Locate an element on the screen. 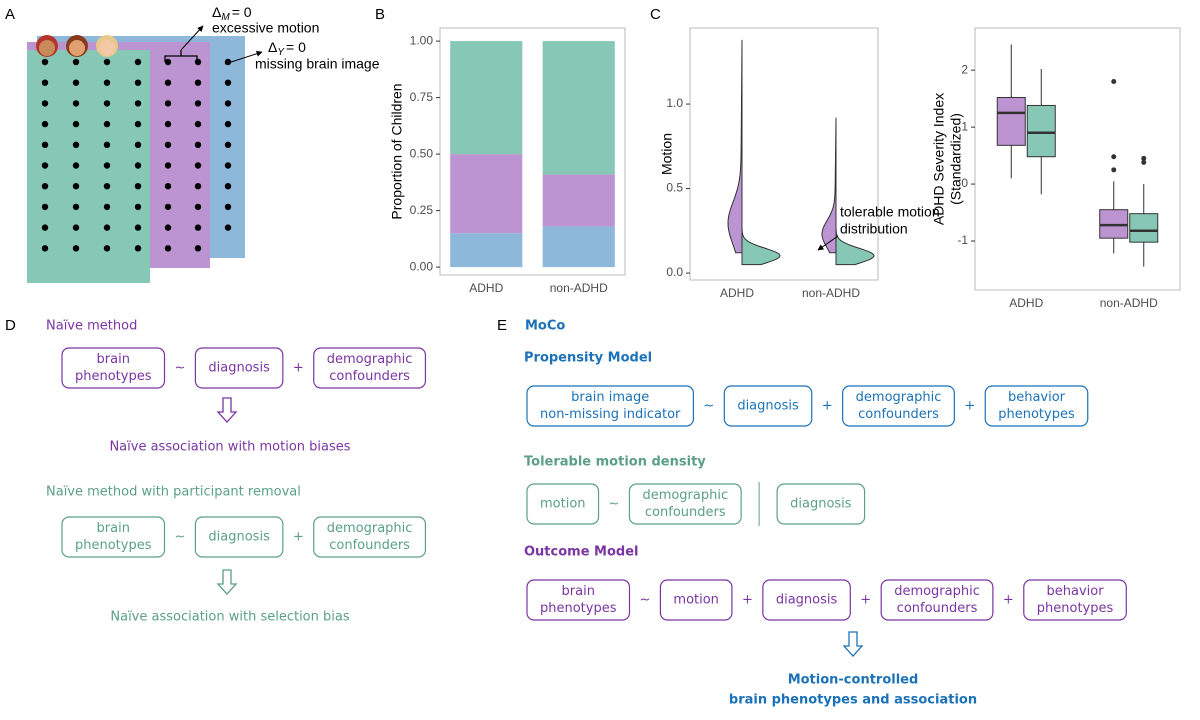 The height and width of the screenshot is (720, 1200). box-label: brain is located at coordinates (578, 591).